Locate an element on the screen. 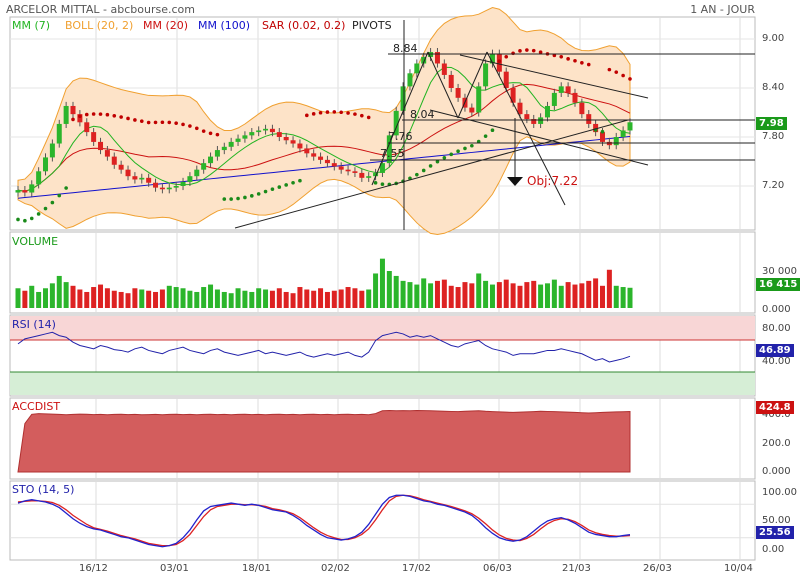 This screenshot has height=580, width=800. mm100-line is located at coordinates (324, 167).